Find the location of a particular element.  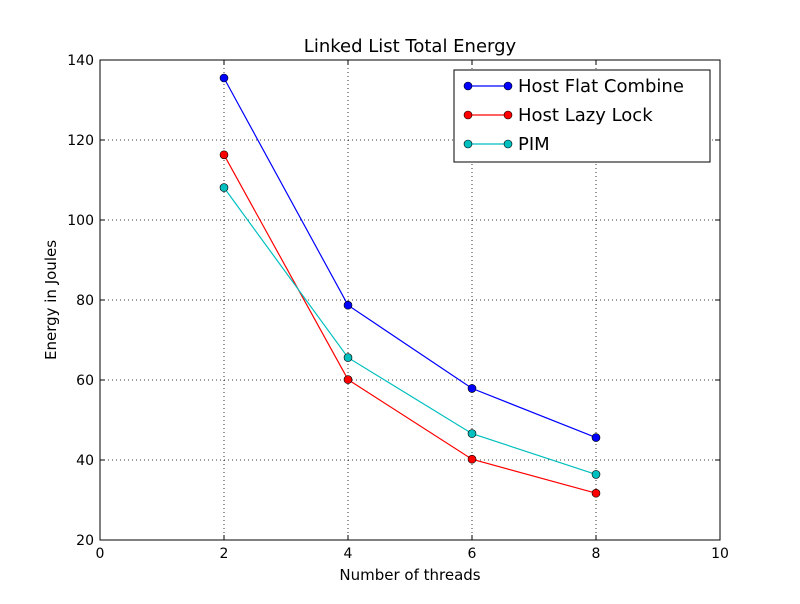

y-tick-label: 40 is located at coordinates (85, 461).